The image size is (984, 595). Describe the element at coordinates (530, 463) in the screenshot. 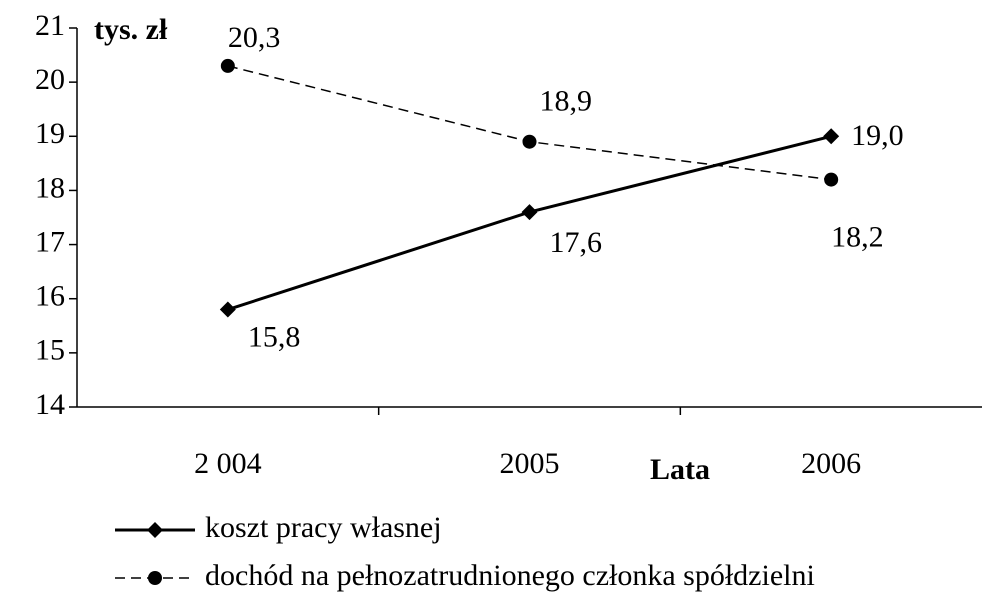

I see `x-tick-label: 2005` at that location.